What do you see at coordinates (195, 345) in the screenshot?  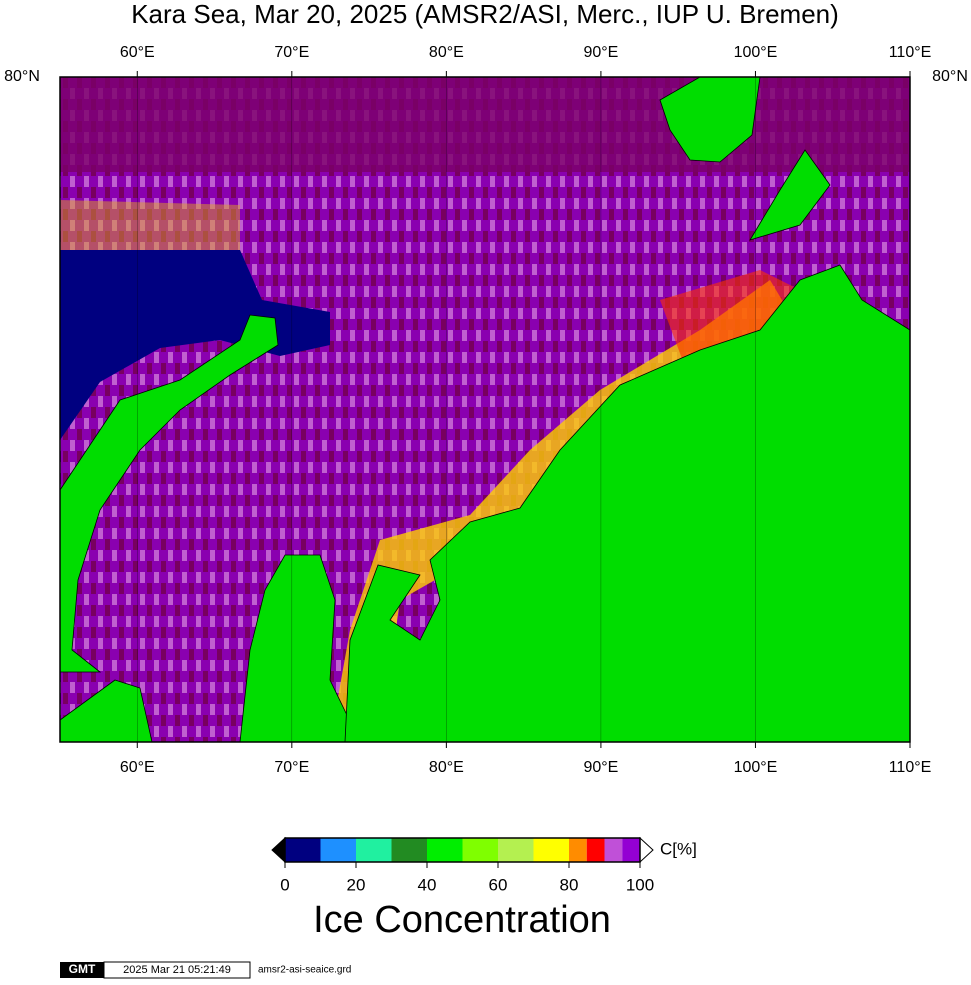 I see `open-water` at bounding box center [195, 345].